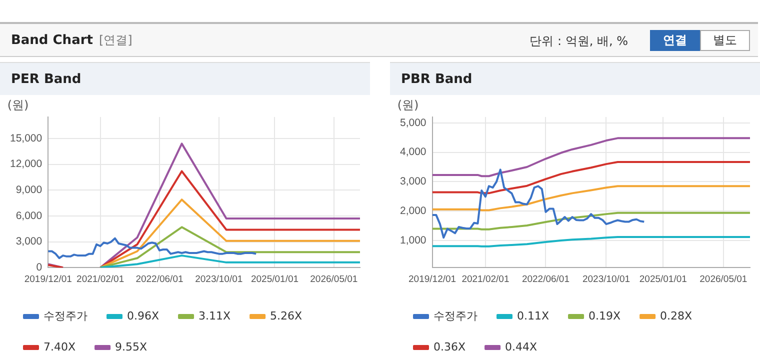  I want to click on legend-label: 0.11X, so click(533, 315).